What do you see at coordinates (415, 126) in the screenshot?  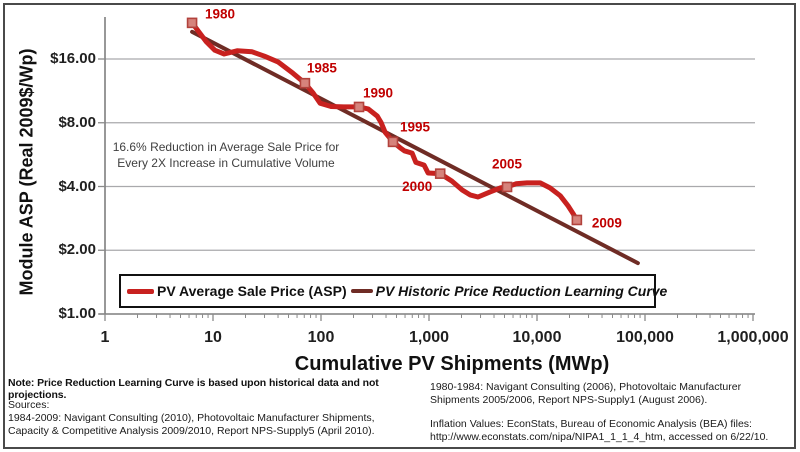 I see `year-label-1995: 1995` at bounding box center [415, 126].